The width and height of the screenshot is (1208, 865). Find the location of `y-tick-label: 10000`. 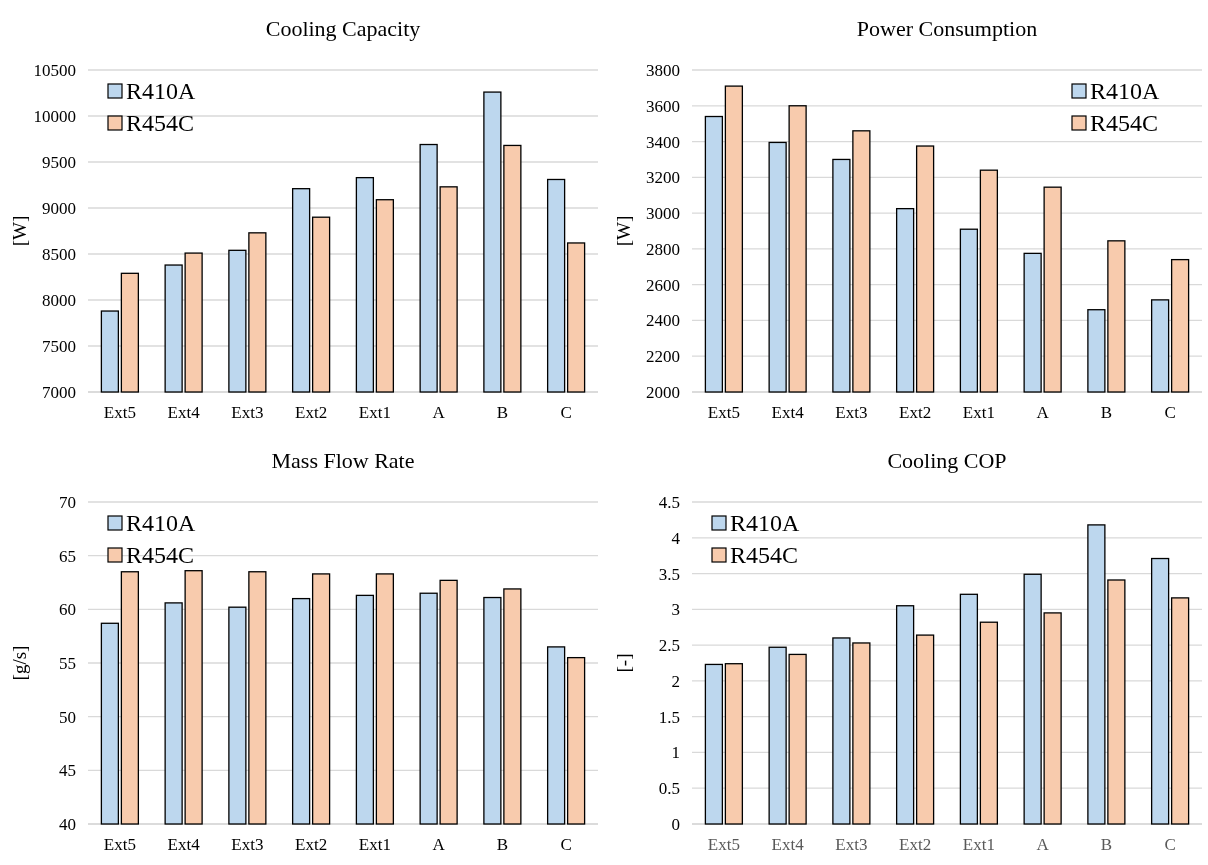

y-tick-label: 10000 is located at coordinates (54, 116).